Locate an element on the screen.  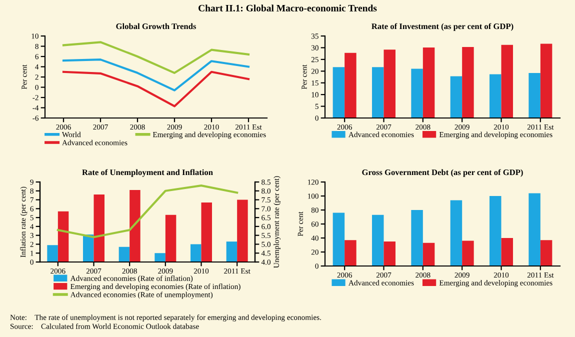
chart-title: Global Growth Trends is located at coordinates (156, 26).